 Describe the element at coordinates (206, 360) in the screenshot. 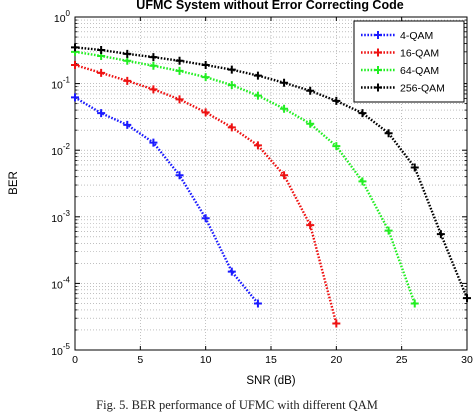

I see `x-tick-label: 10` at that location.